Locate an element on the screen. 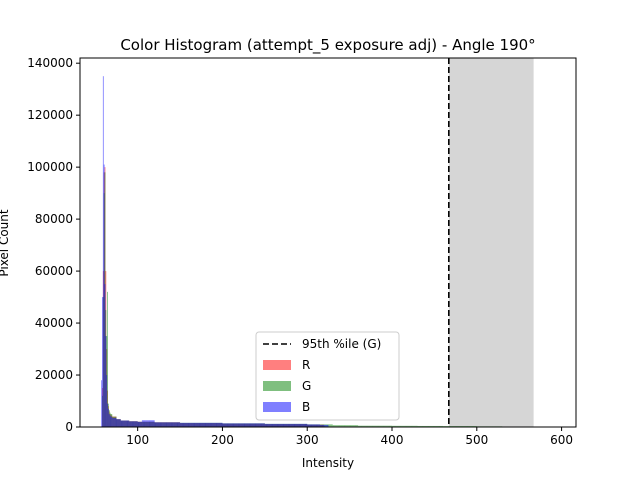 The image size is (640, 480). legend: 95th %ile (G) RGB is located at coordinates (327, 376).